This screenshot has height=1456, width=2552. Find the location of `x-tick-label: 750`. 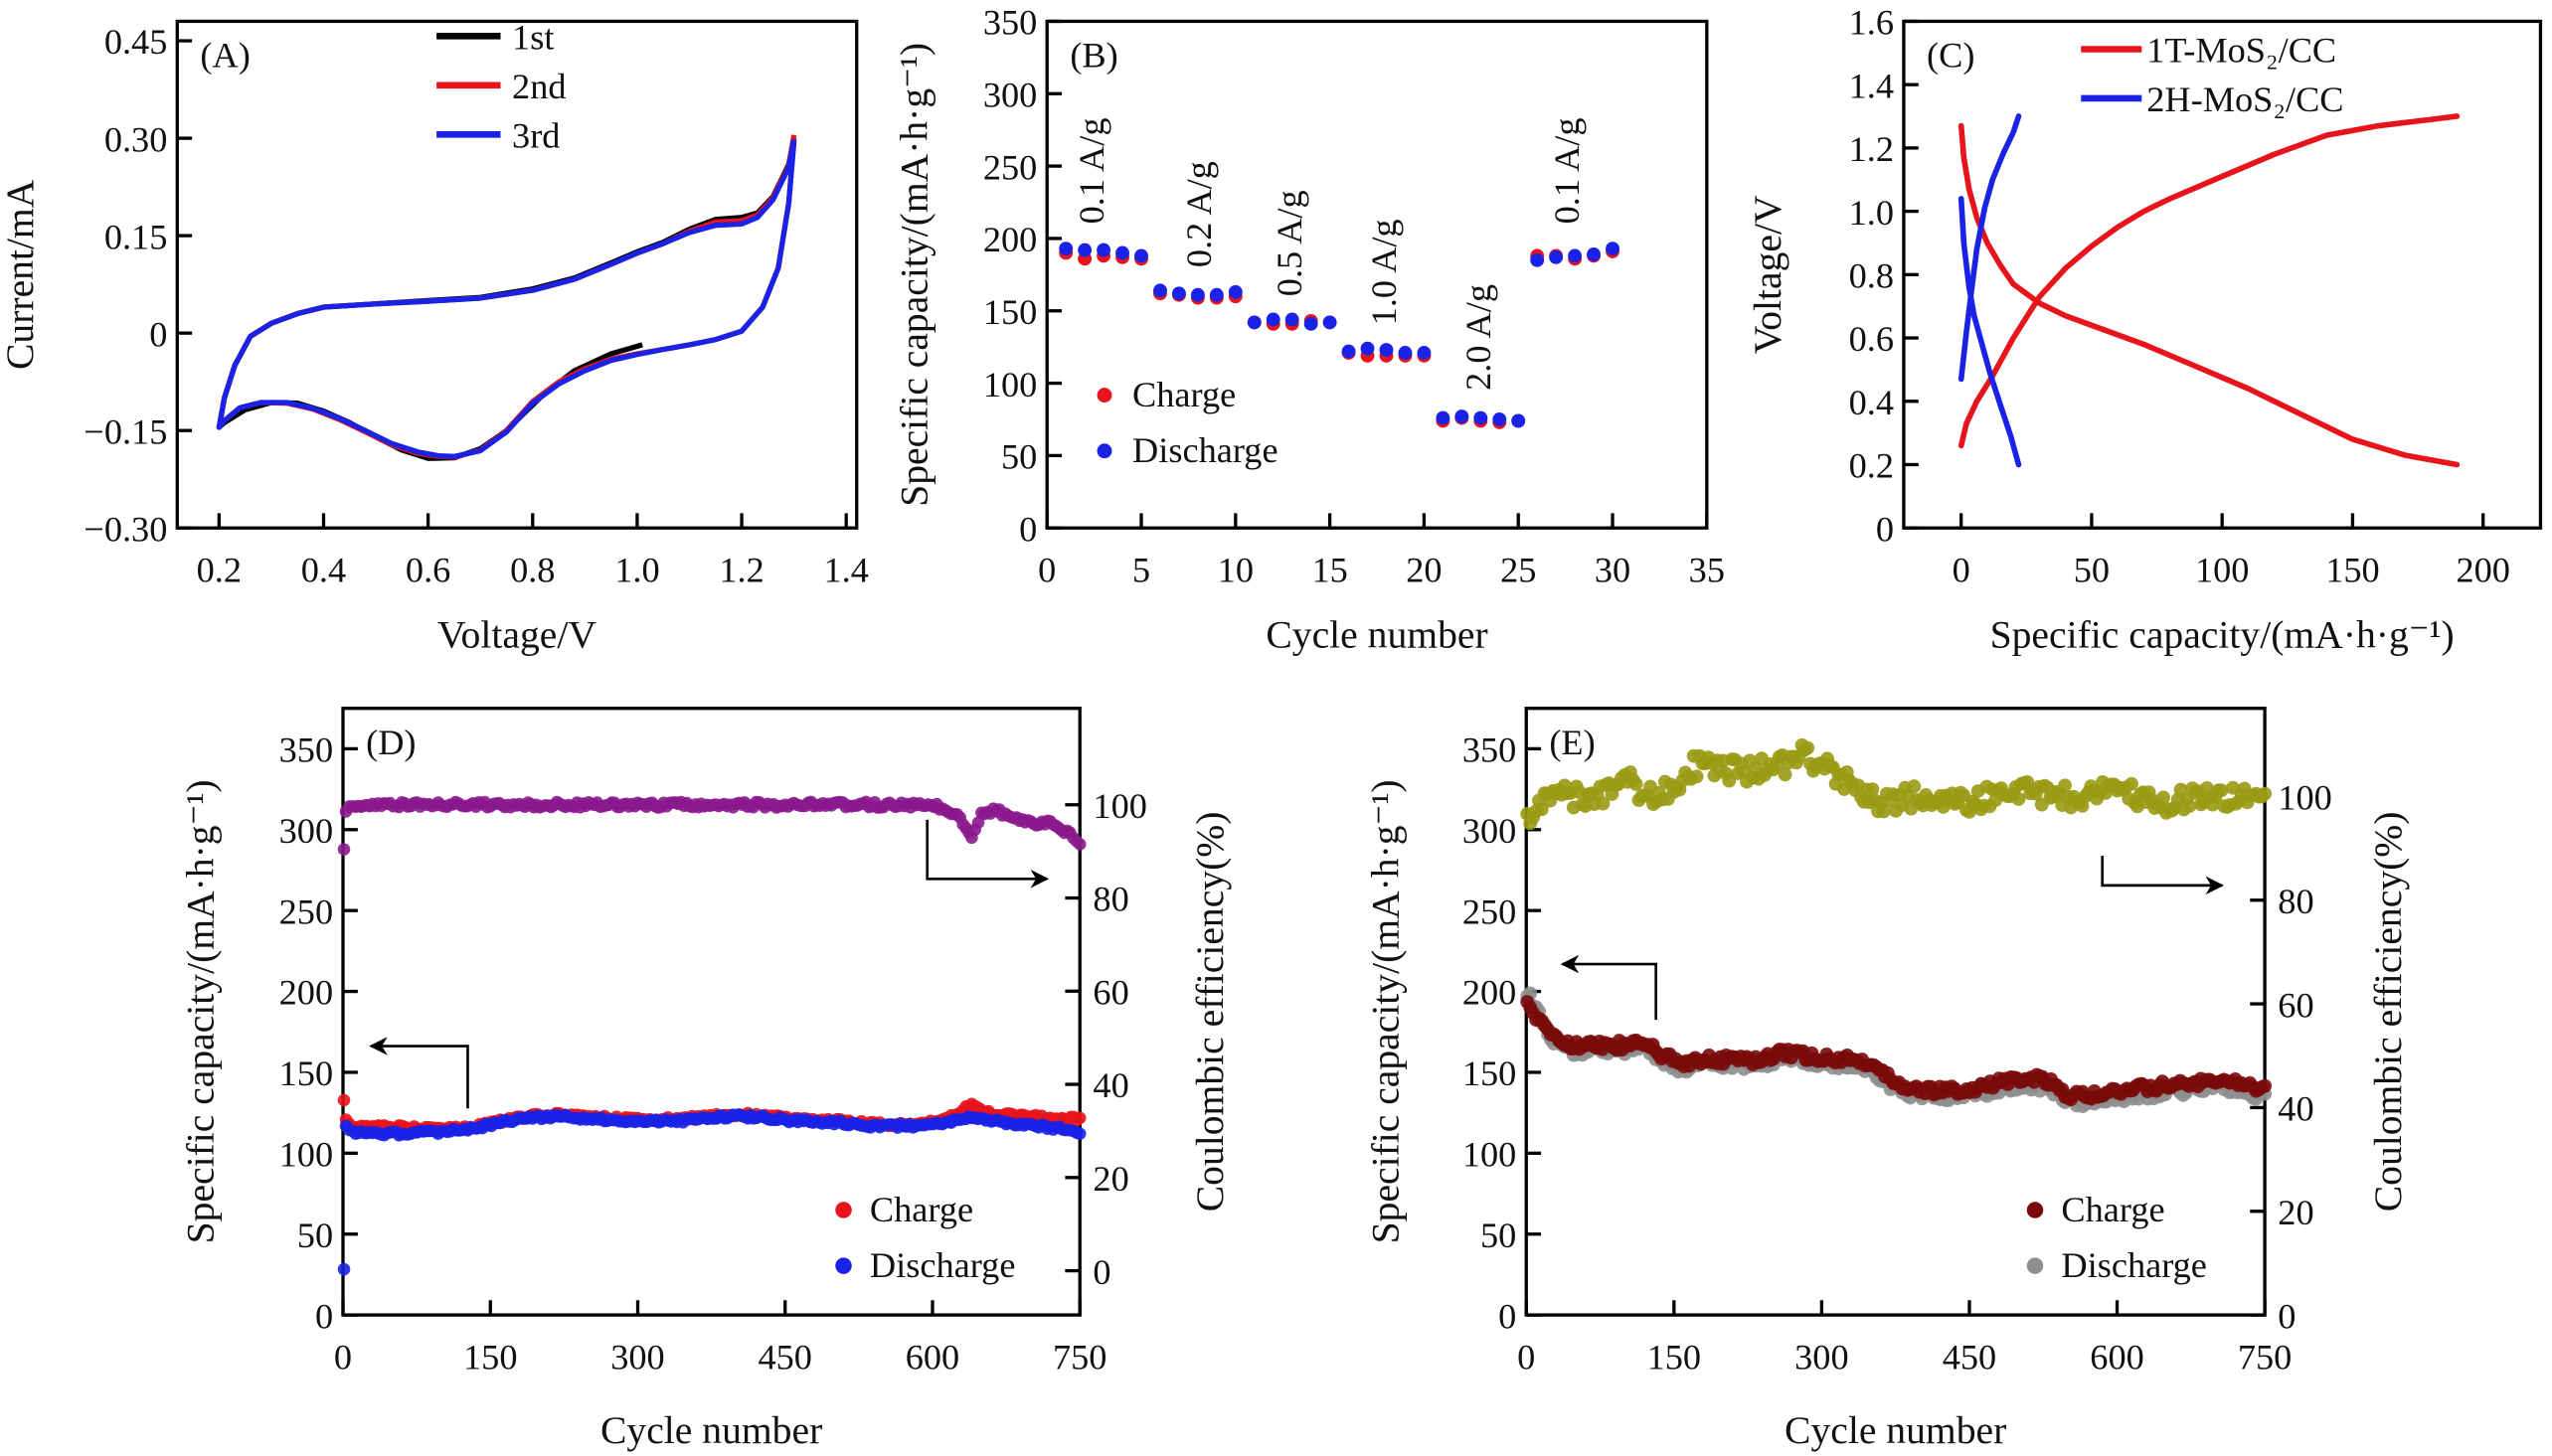

x-tick-label: 750 is located at coordinates (2265, 1357).